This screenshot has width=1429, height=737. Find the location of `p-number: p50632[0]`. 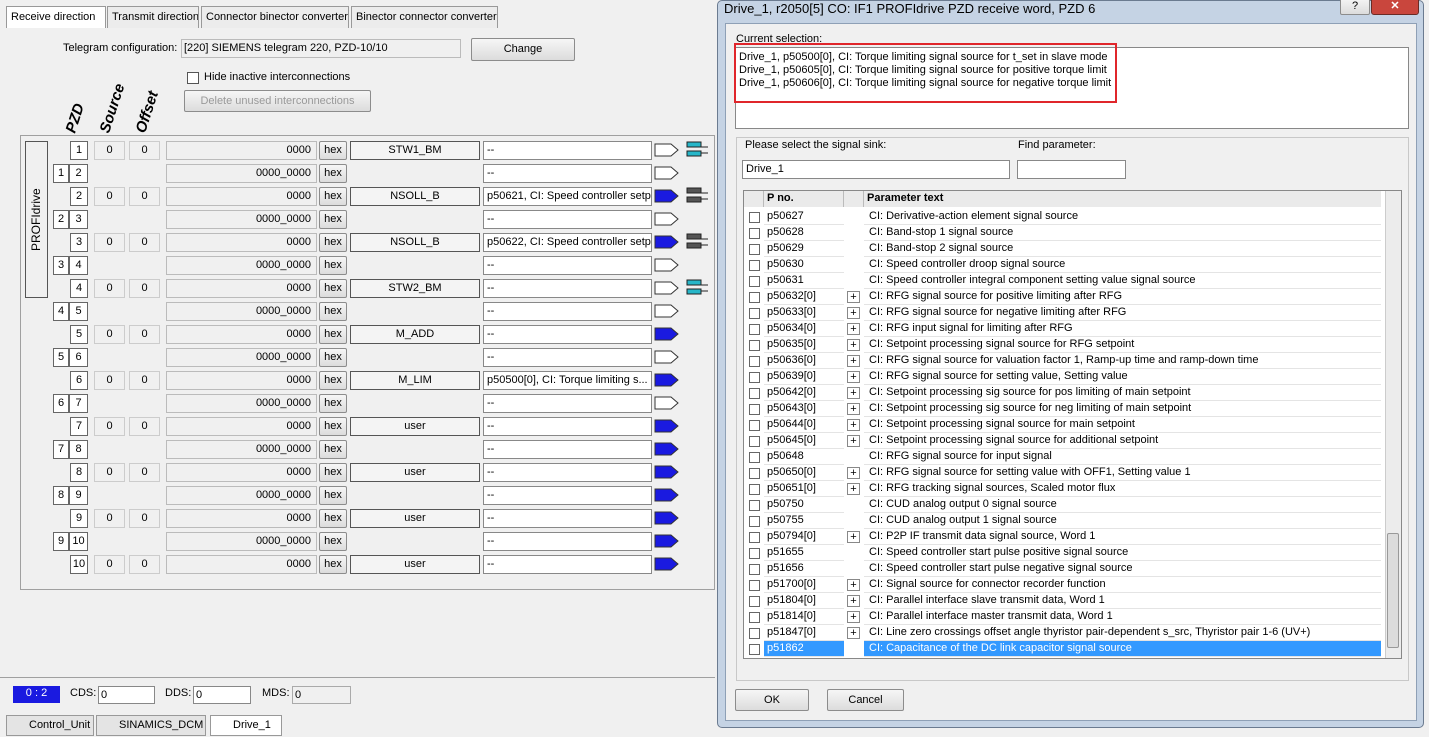

p-number: p50632[0] is located at coordinates (804, 297).